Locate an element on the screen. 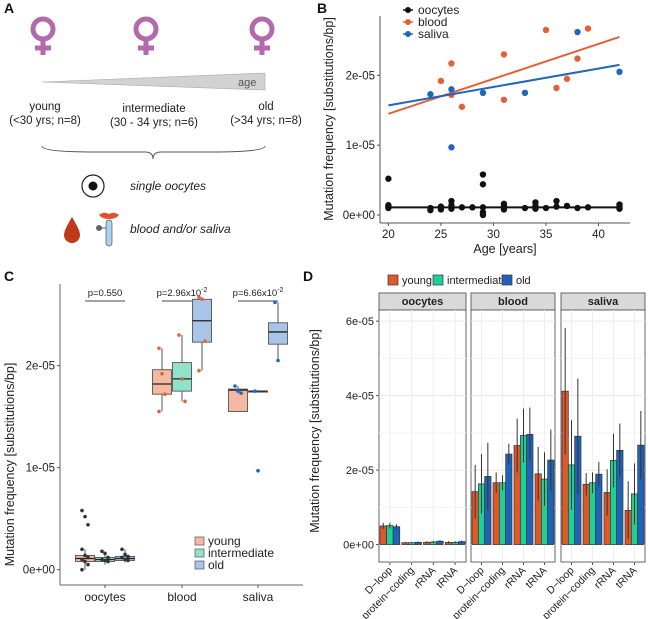  facet-label: oocytes is located at coordinates (423, 302).